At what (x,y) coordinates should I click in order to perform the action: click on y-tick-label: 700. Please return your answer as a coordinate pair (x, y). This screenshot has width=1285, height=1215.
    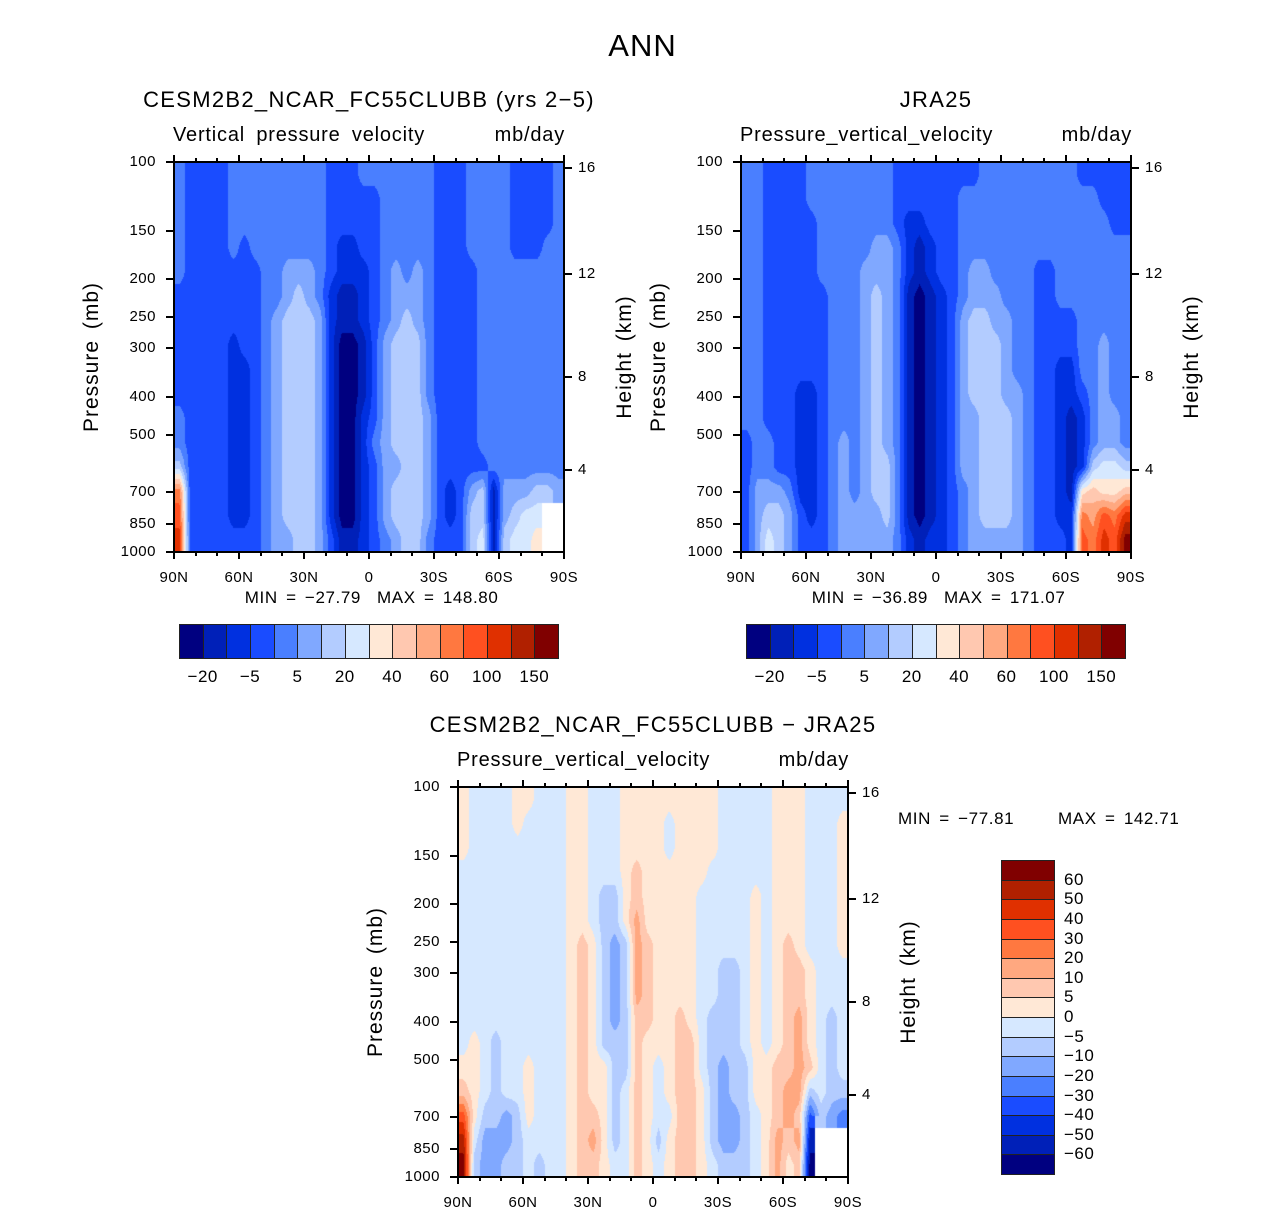
    Looking at the image, I should click on (142, 491).